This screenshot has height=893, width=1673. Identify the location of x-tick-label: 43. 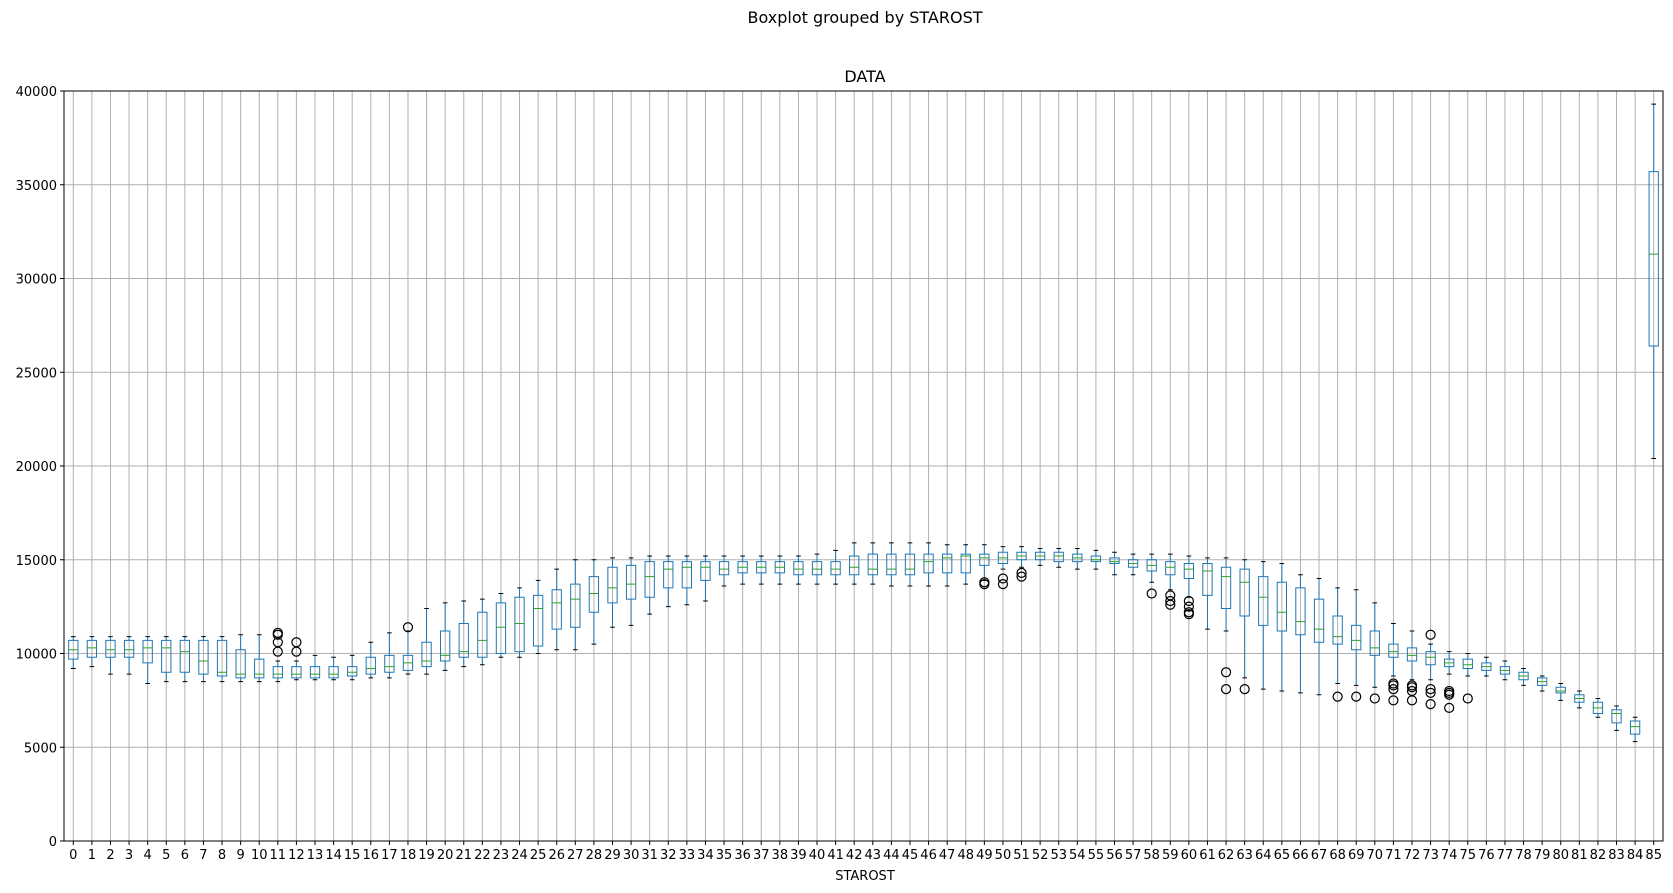
(873, 855).